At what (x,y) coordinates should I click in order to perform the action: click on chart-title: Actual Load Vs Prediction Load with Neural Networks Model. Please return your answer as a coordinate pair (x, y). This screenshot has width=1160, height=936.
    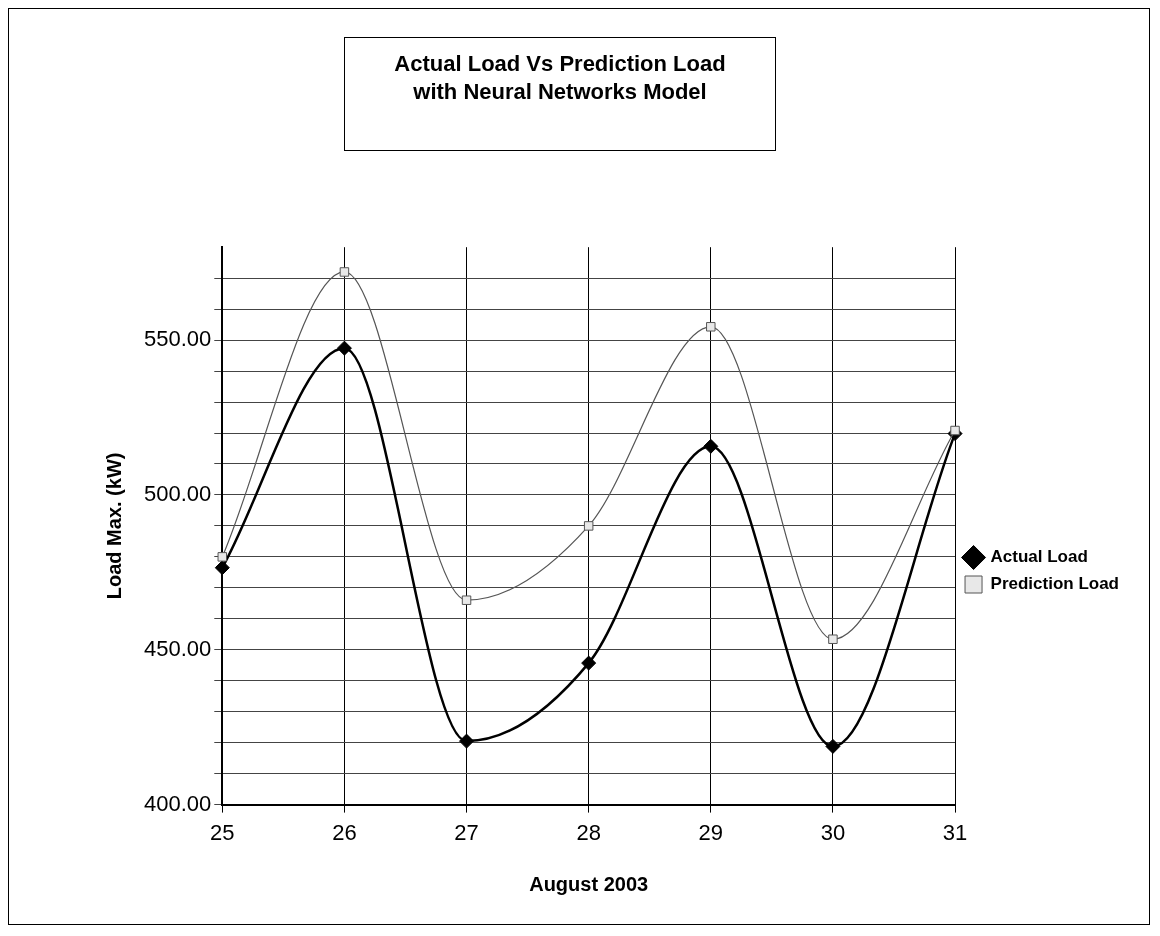
    Looking at the image, I should click on (560, 94).